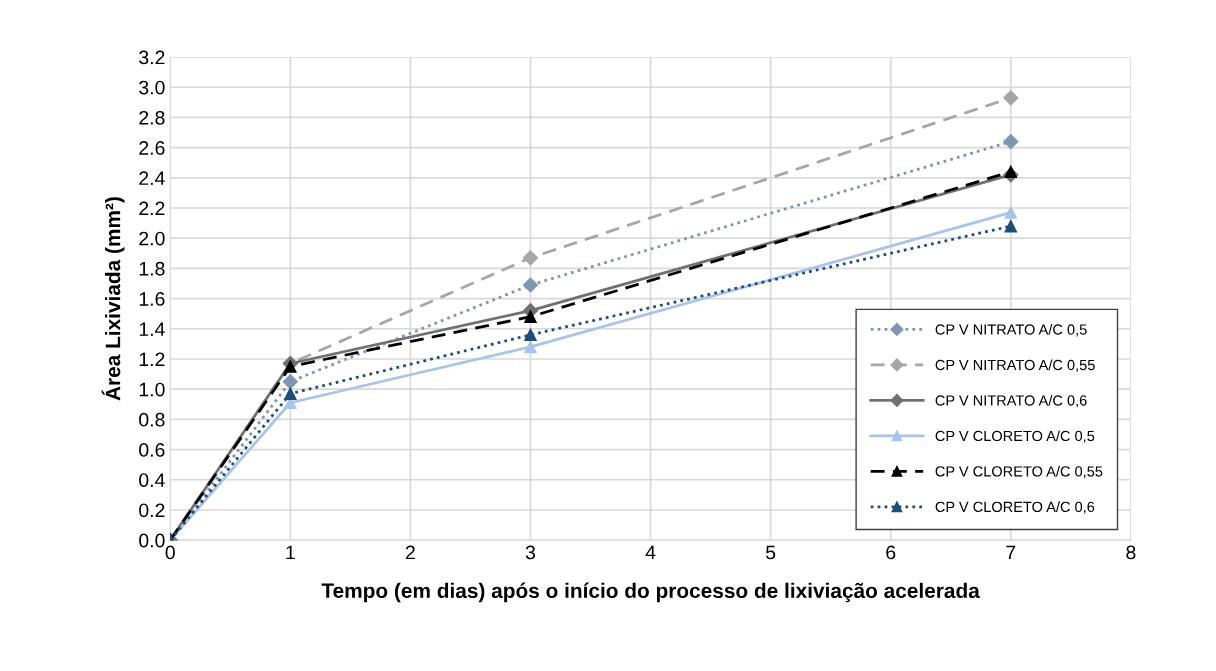  Describe the element at coordinates (152, 540) in the screenshot. I see `y-tick-label: 0.0` at that location.